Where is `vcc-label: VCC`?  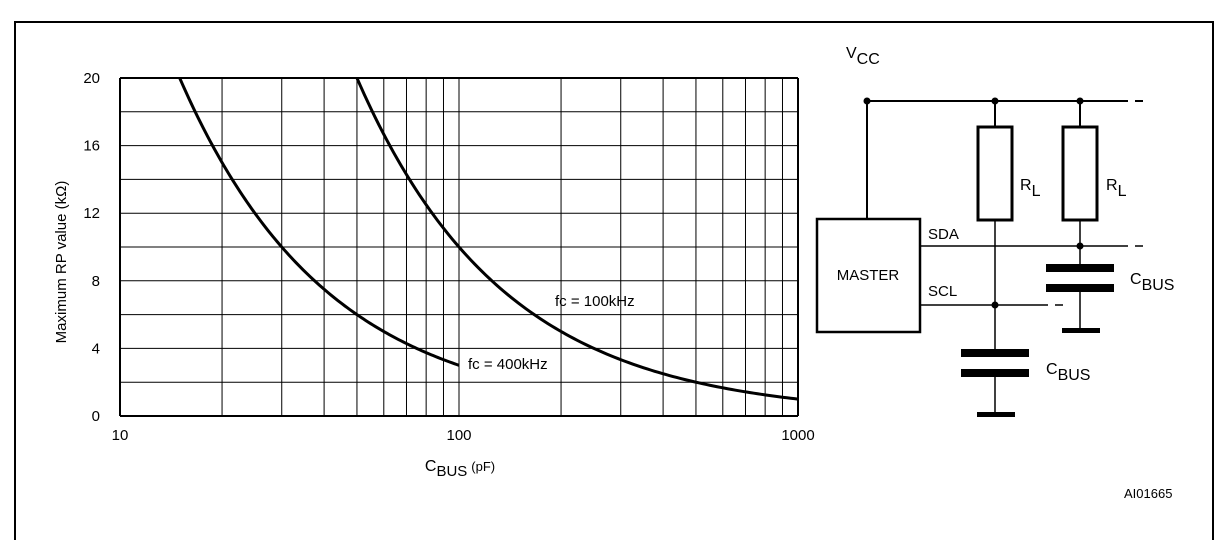 vcc-label: VCC is located at coordinates (863, 56).